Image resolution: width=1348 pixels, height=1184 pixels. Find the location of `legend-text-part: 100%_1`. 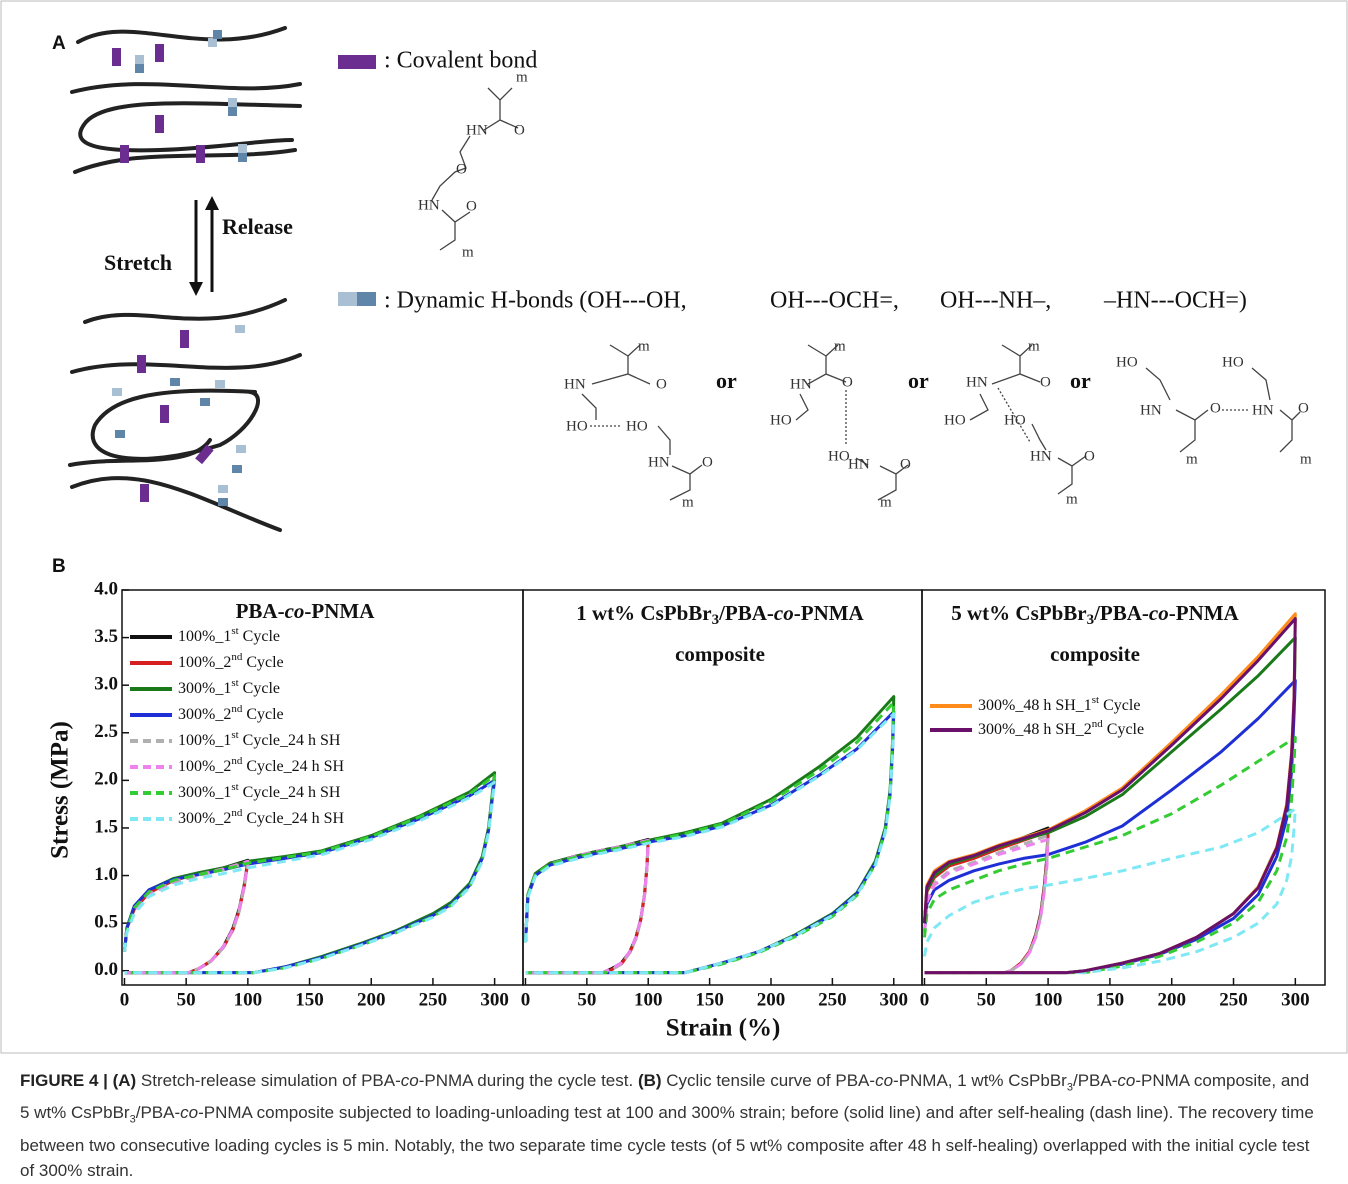

legend-text-part: 100%_1 is located at coordinates (204, 636).